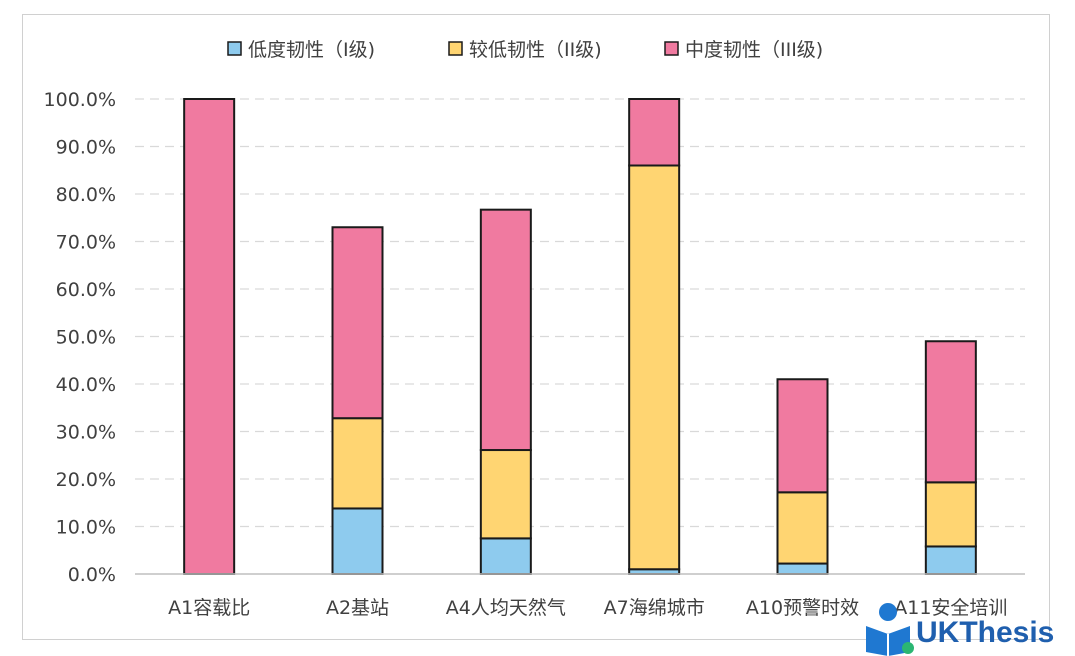 This screenshot has width=1075, height=656. I want to click on x-category-label: A10预警时效, so click(802, 608).